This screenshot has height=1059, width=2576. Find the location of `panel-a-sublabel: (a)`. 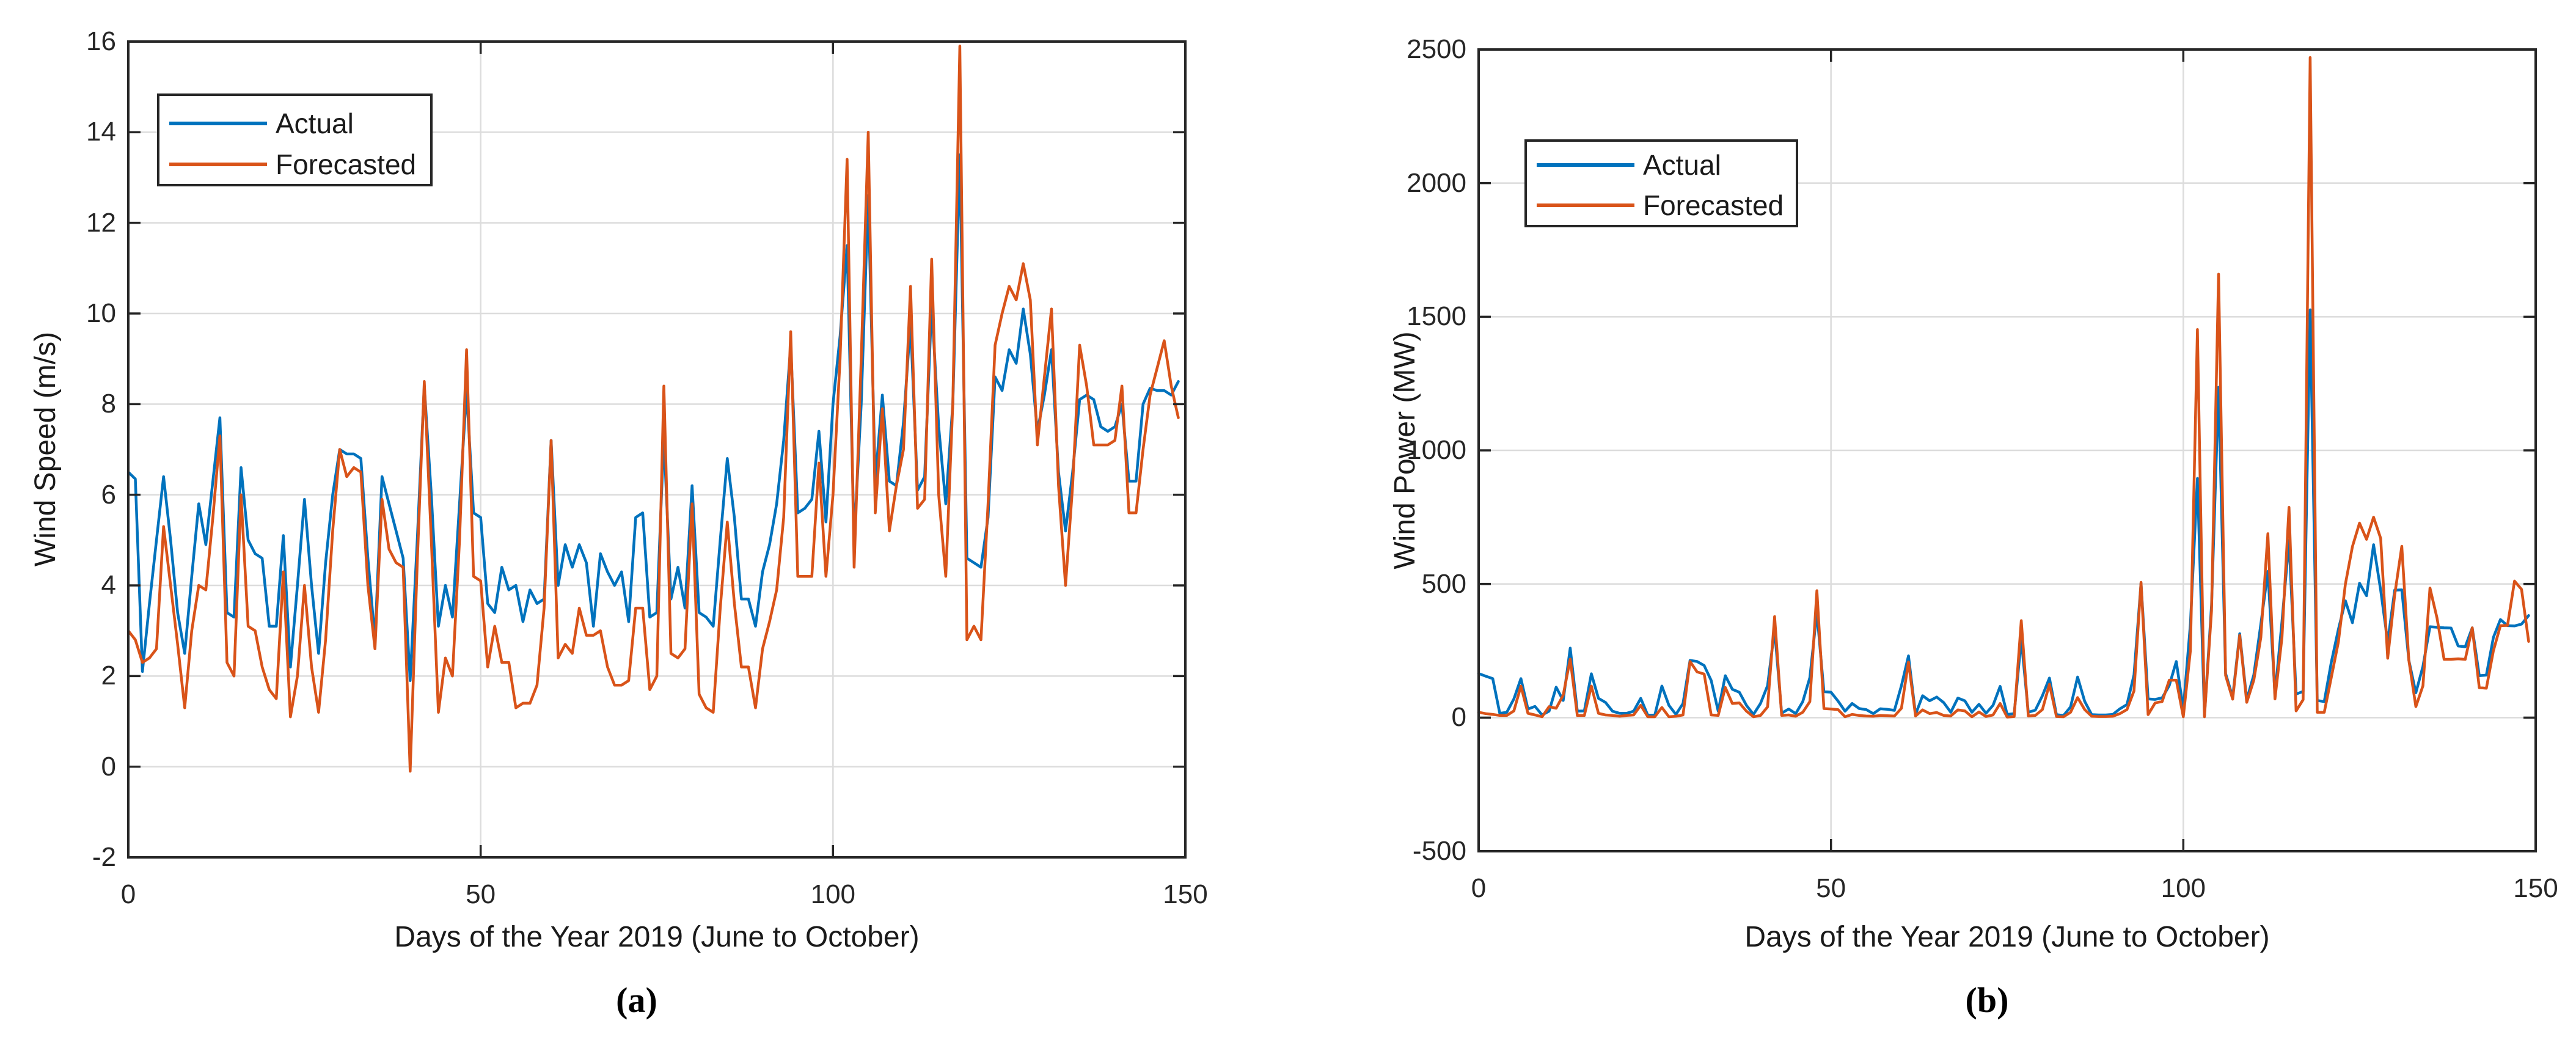

panel-a-sublabel: (a) is located at coordinates (636, 1000).